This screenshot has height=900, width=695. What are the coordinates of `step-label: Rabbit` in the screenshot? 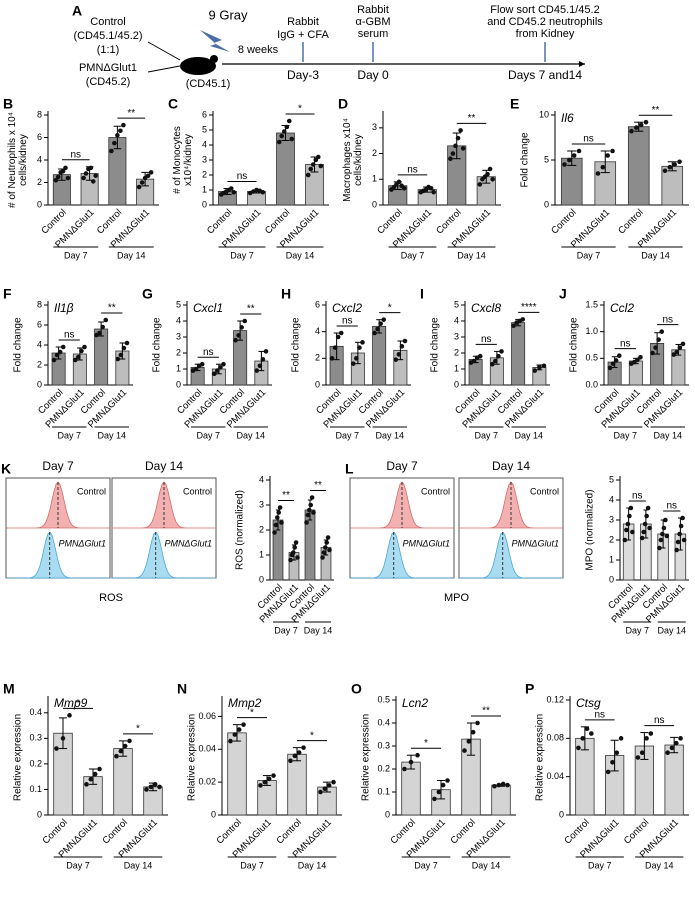 It's located at (303, 22).